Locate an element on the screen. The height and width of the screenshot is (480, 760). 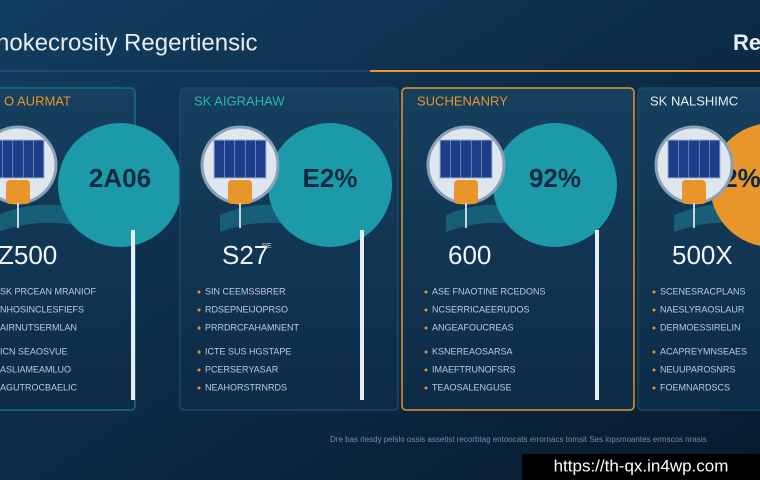
bullet-text: SIN CEEMSSBRER is located at coordinates (245, 291).